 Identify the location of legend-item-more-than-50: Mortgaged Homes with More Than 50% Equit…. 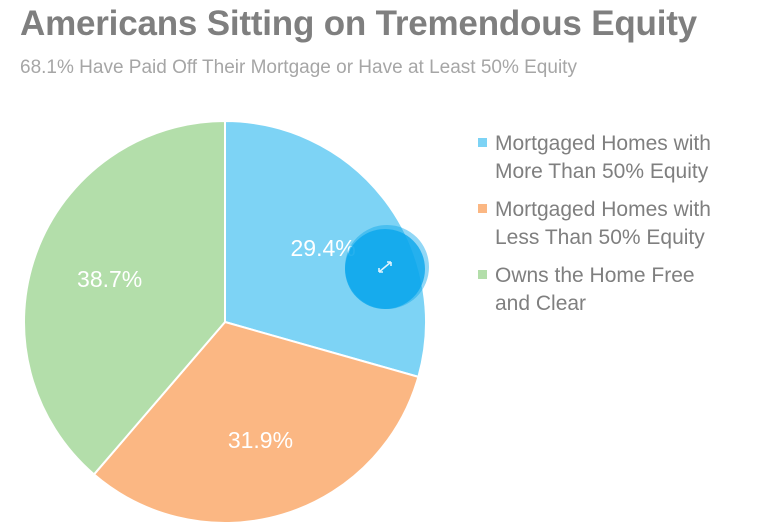
(623, 157).